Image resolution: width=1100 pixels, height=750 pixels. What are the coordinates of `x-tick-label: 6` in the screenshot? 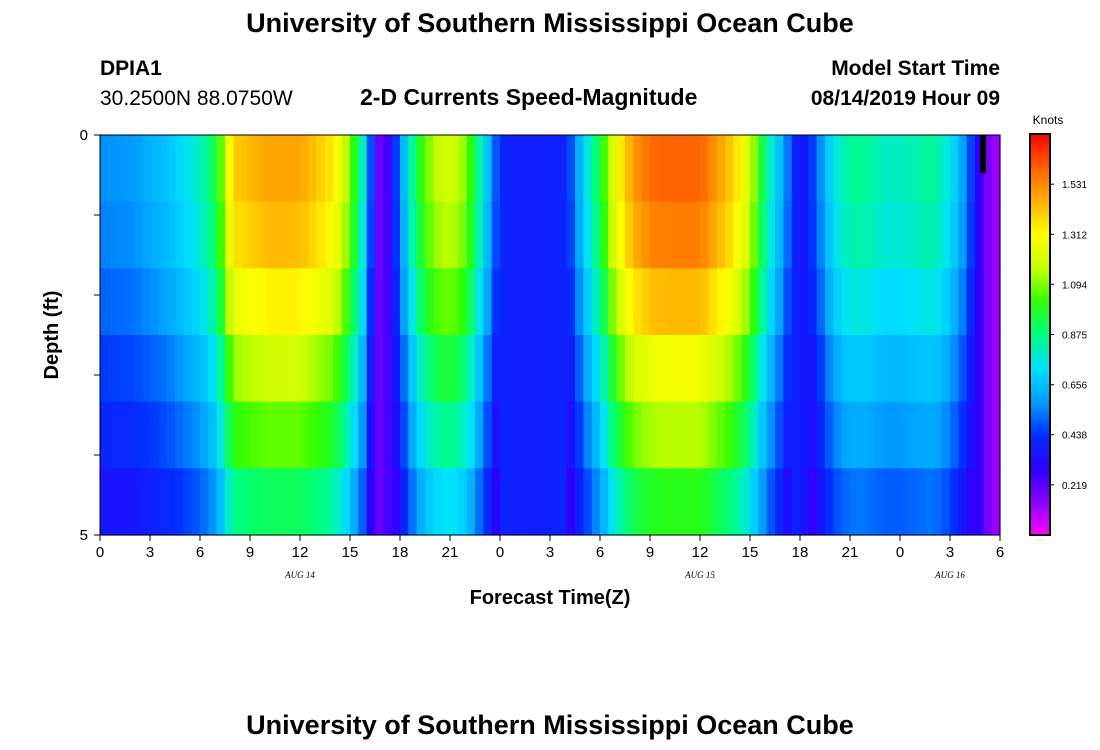 It's located at (600, 552).